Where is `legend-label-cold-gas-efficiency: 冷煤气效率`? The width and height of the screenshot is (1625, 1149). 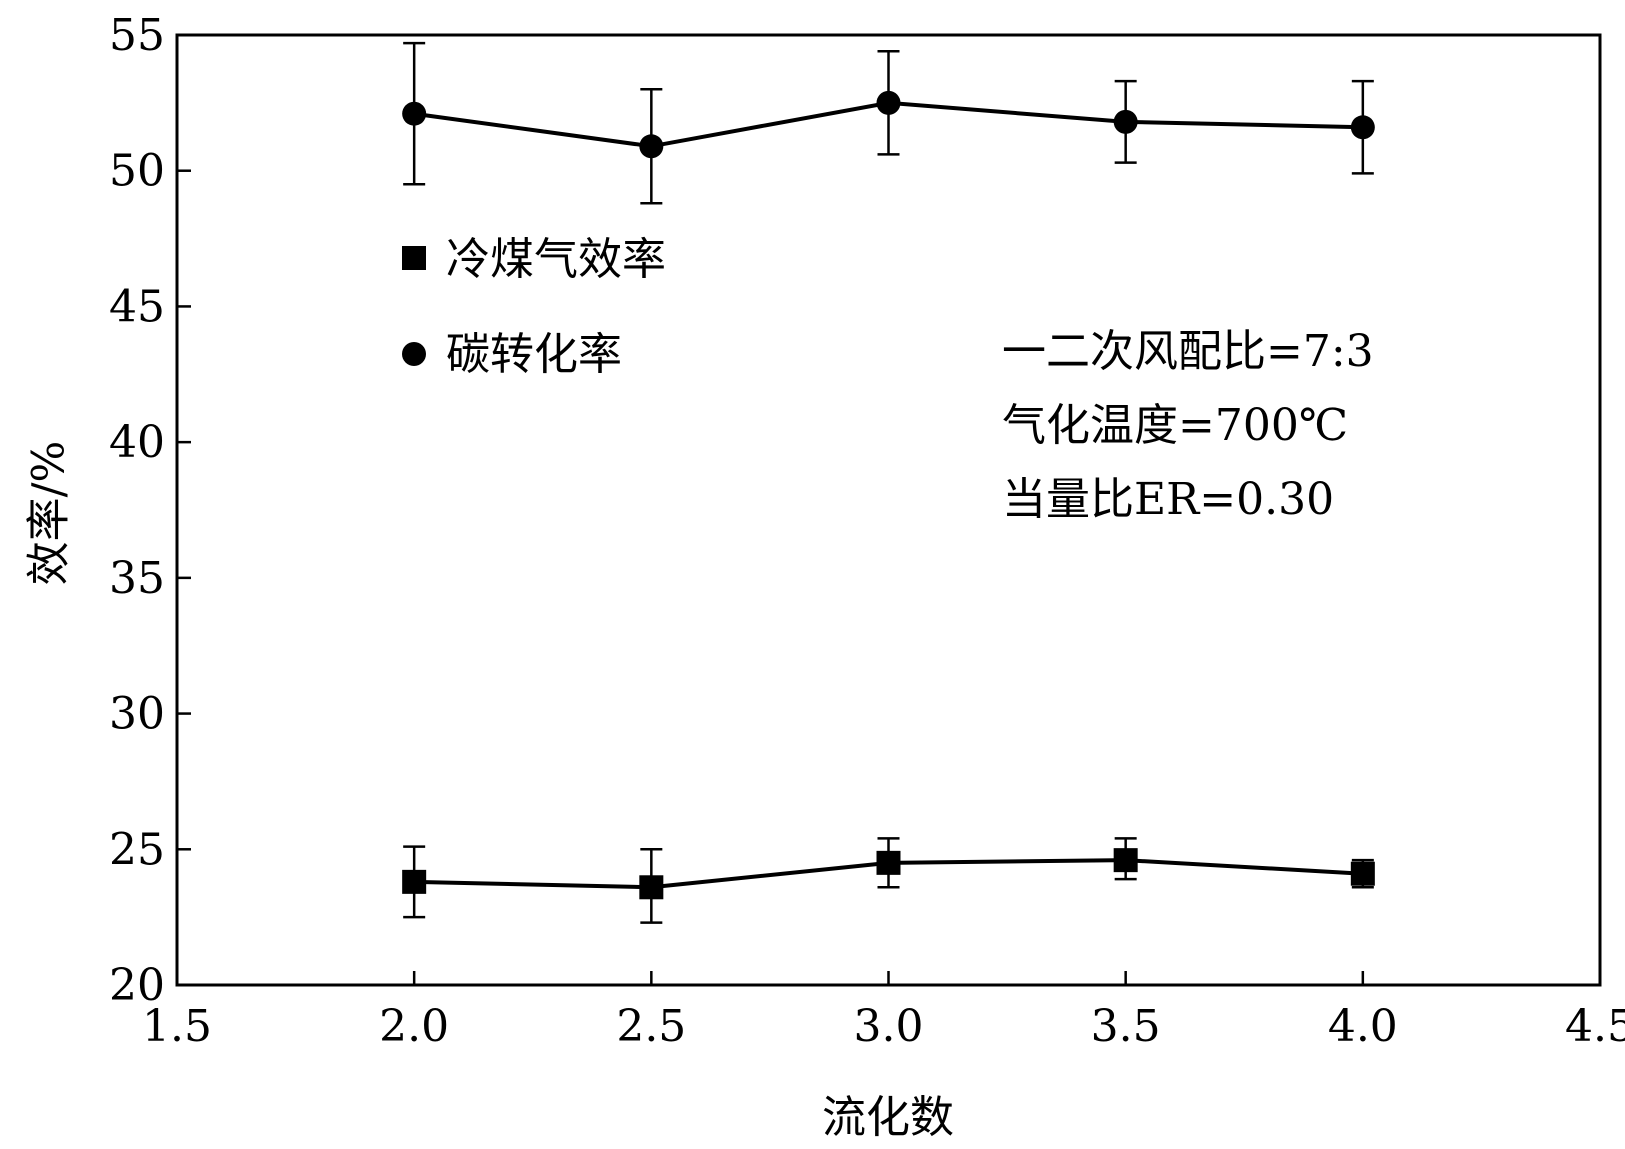 legend-label-cold-gas-efficiency: 冷煤气效率 is located at coordinates (556, 259).